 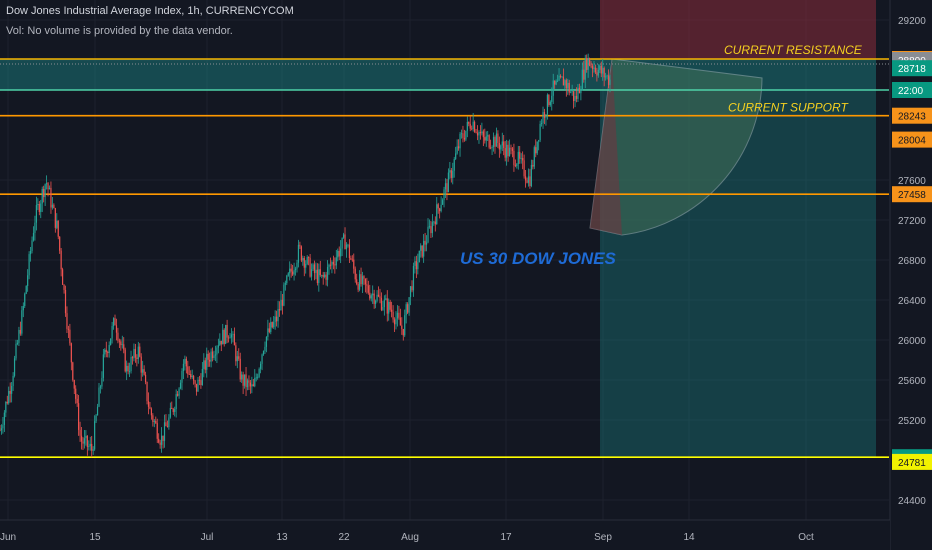 I want to click on price-tag-label: 27458, so click(x=912, y=195).